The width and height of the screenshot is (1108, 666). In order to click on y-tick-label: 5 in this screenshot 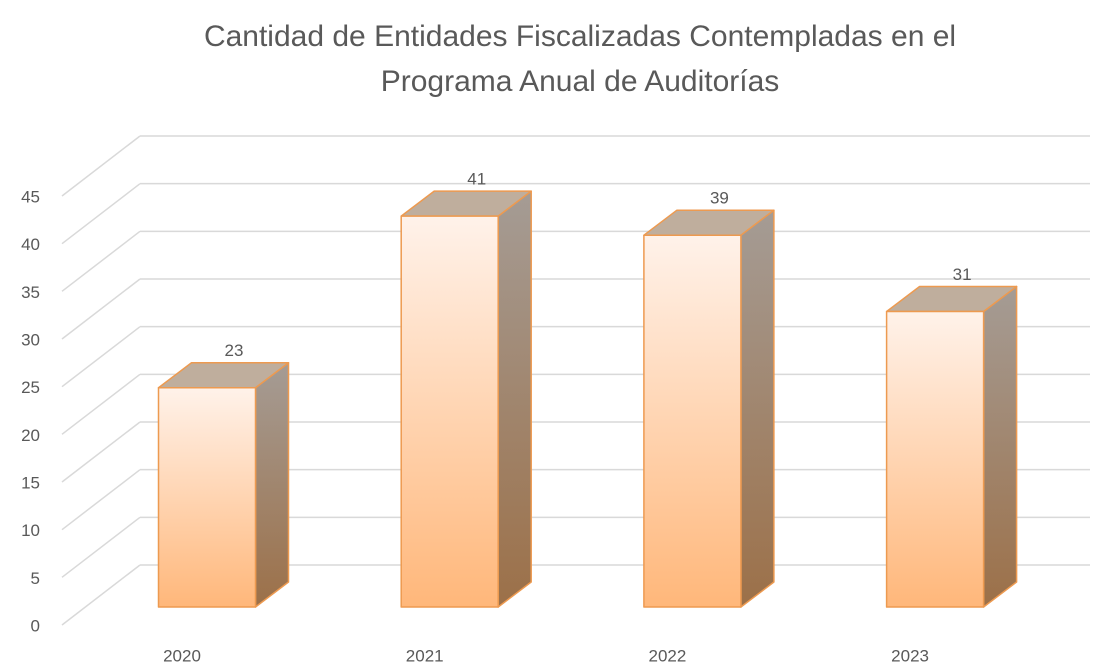, I will do `click(35, 578)`.